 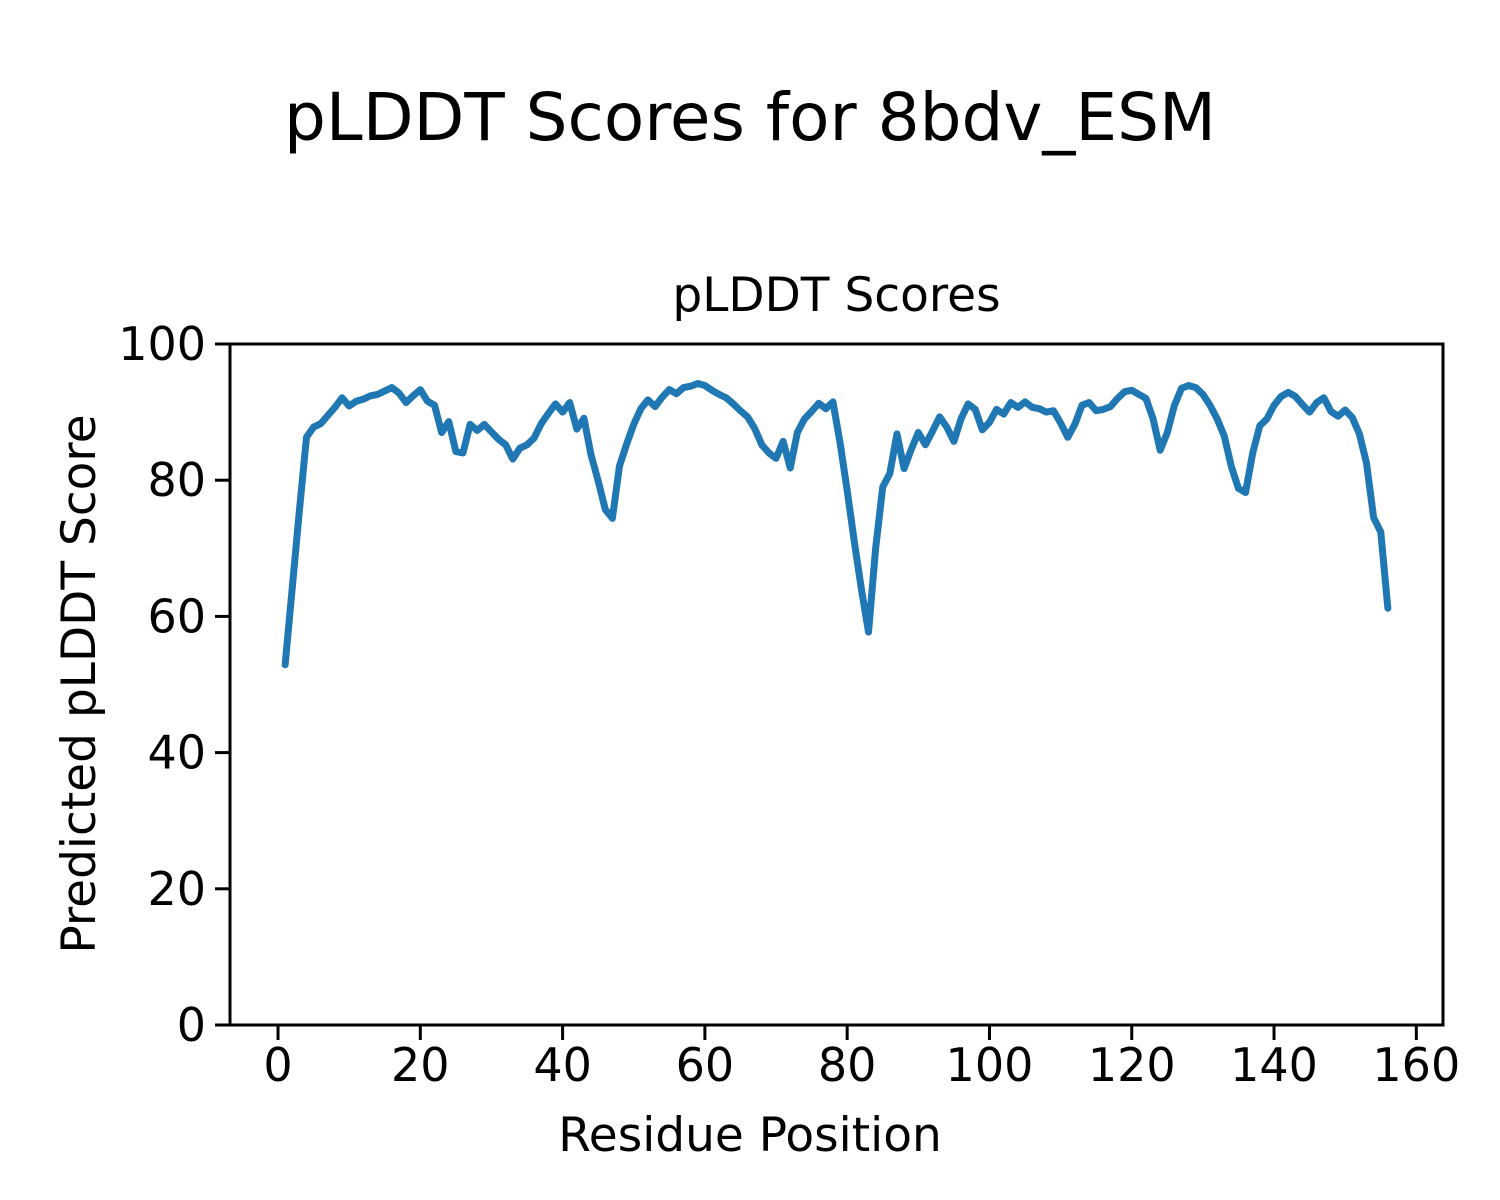 What do you see at coordinates (80, 684) in the screenshot?
I see `y-axis-label: Predicted pLDDT Score` at bounding box center [80, 684].